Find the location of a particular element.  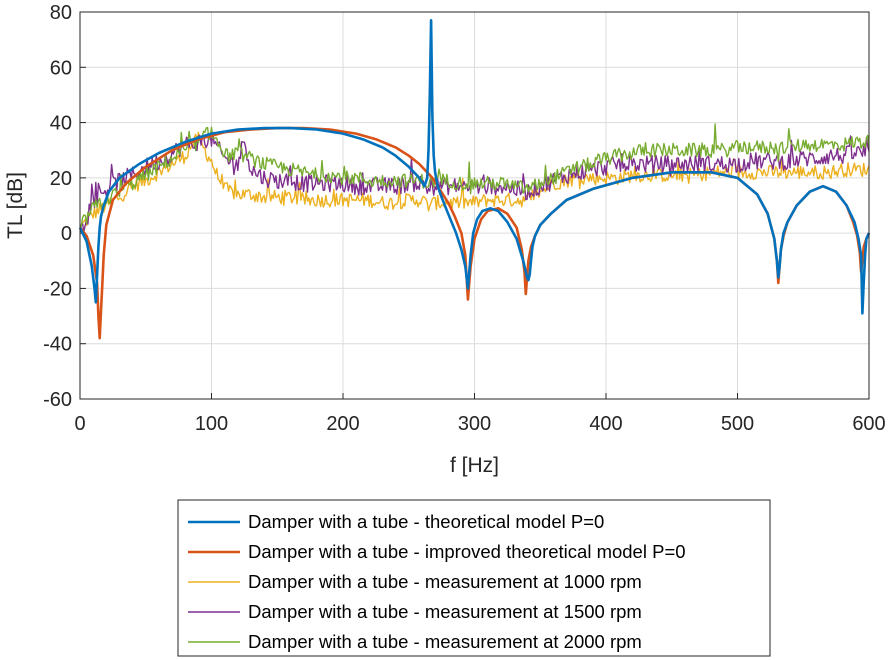

x-tick-label: 500 is located at coordinates (737, 424).